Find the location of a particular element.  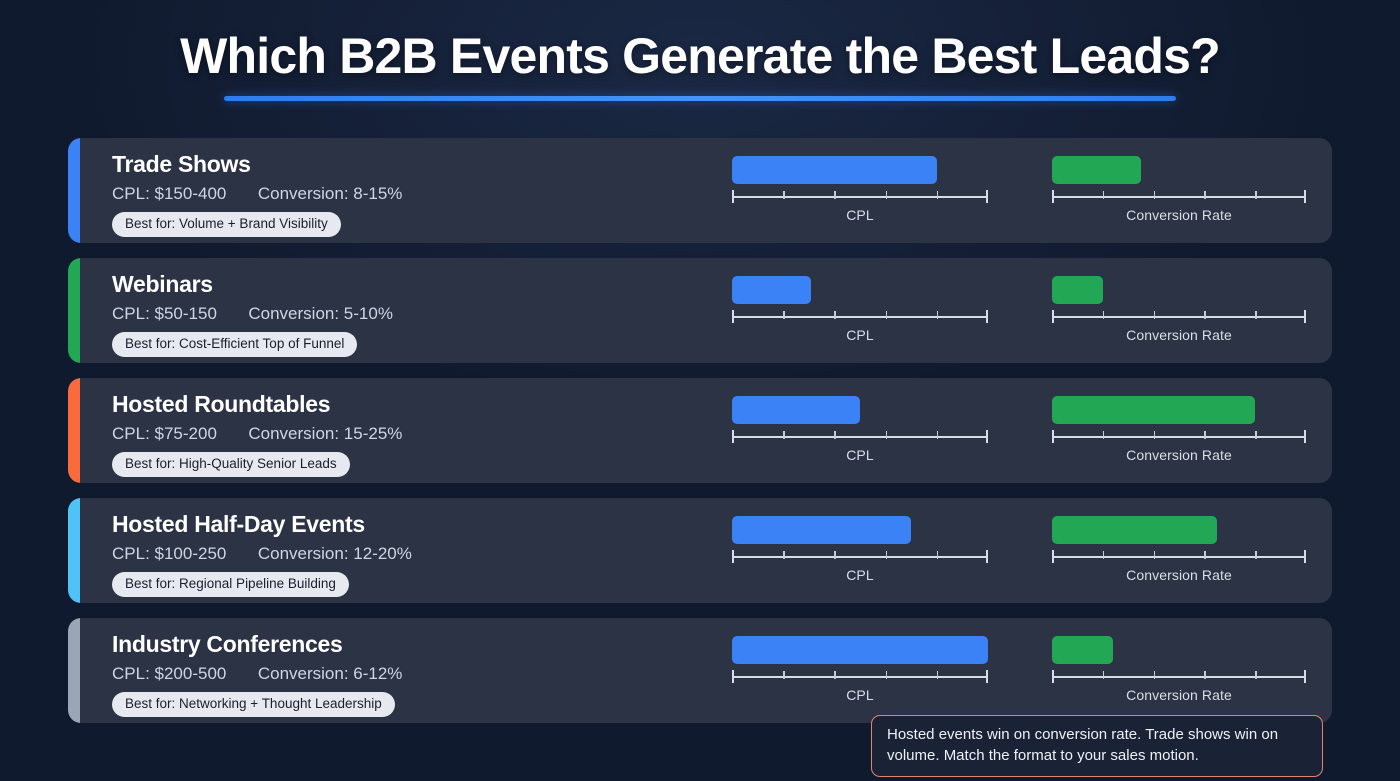

best-for-pill: Best for: Cost-Efficient Top of Funnel is located at coordinates (235, 344).